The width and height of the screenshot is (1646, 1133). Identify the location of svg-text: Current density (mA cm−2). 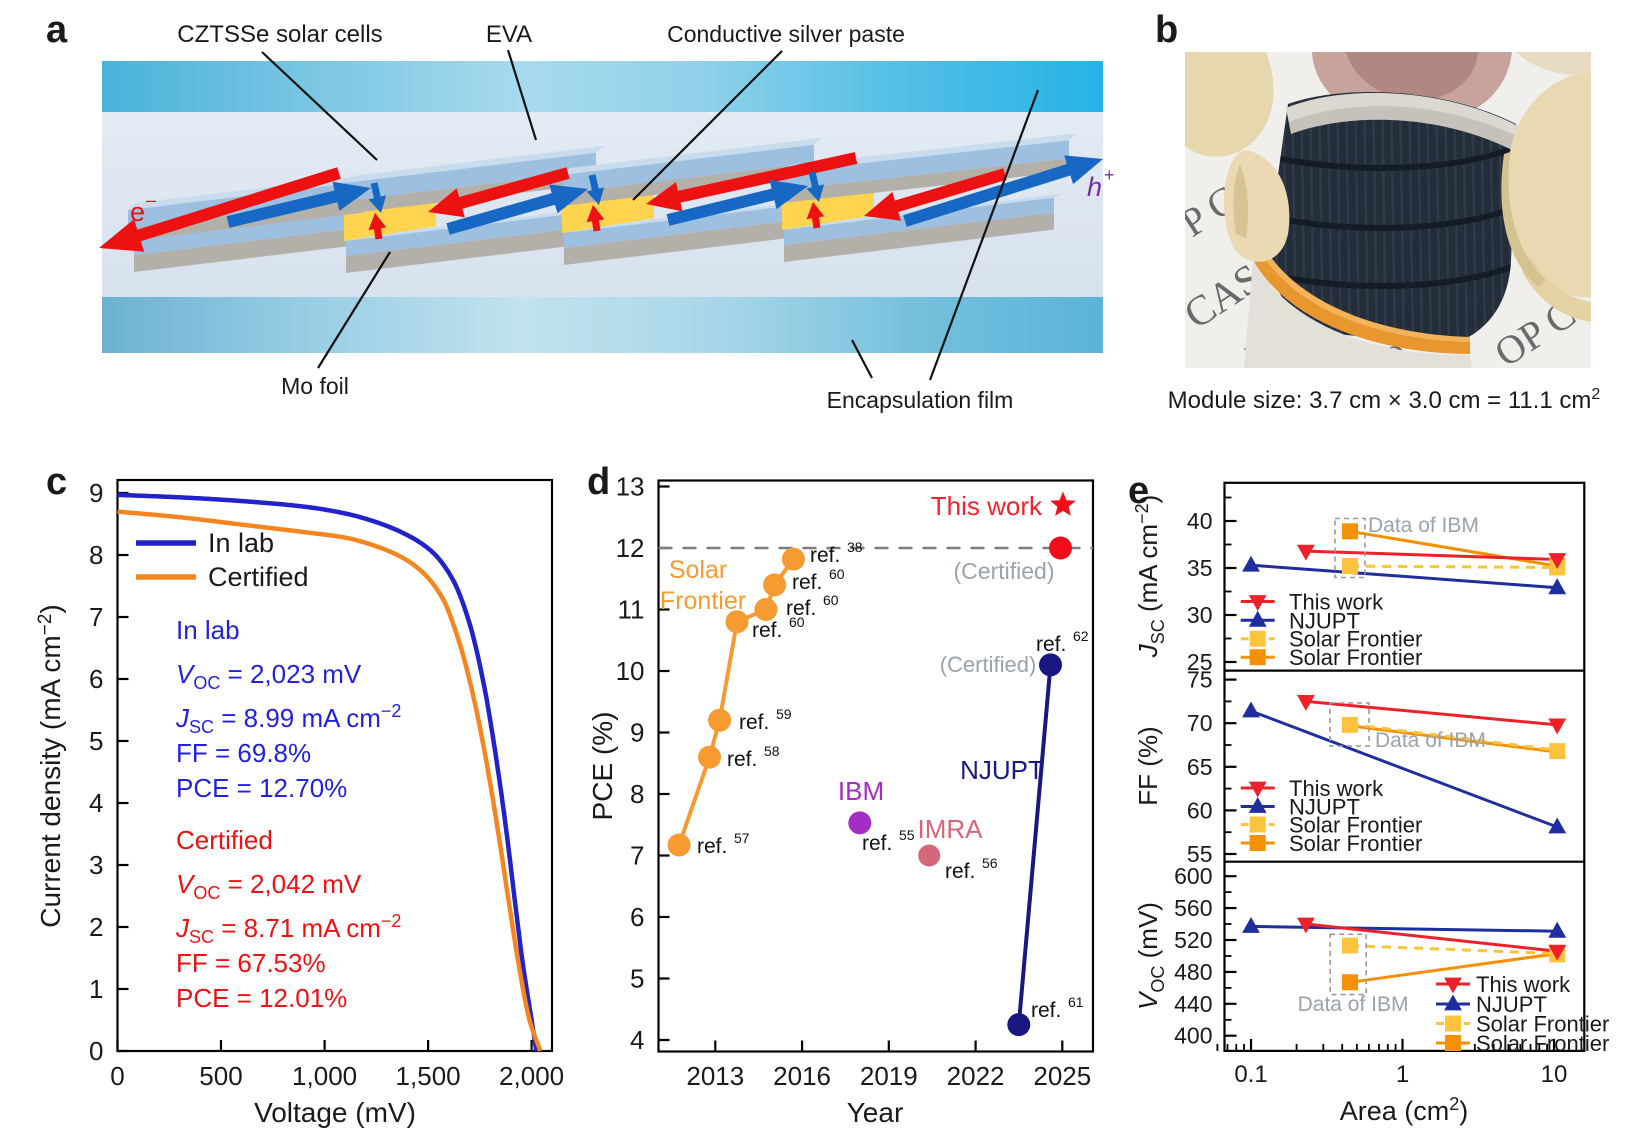
(50, 766).